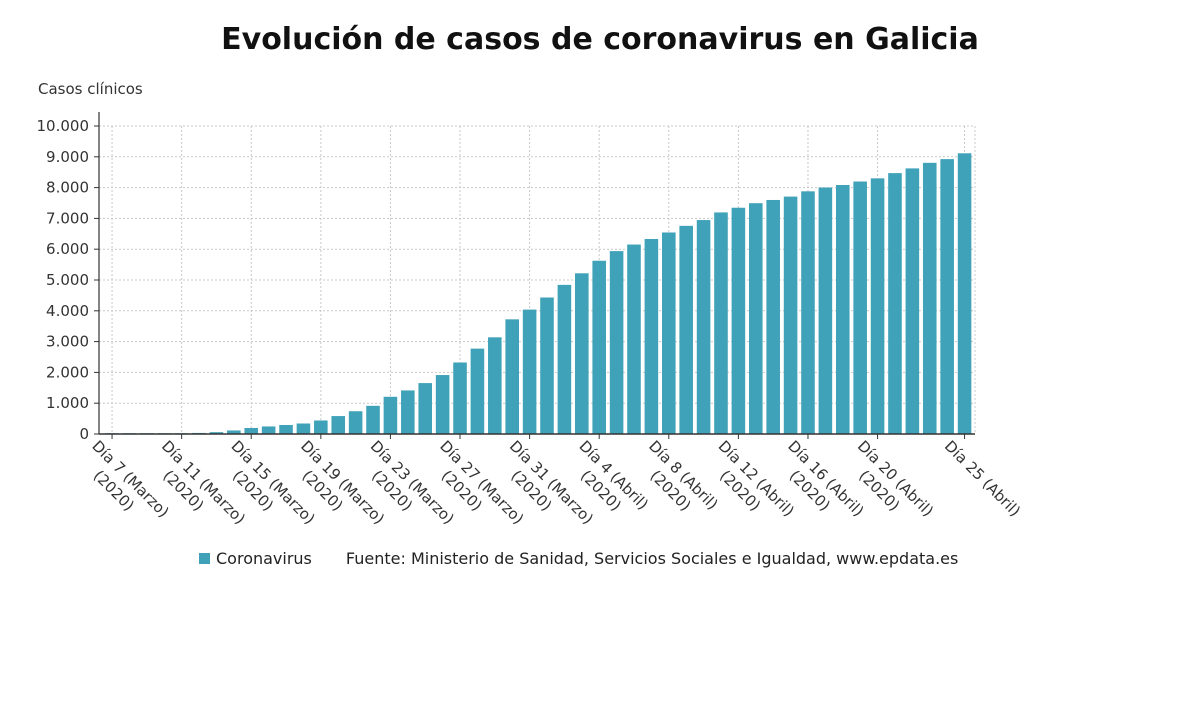  What do you see at coordinates (84, 434) in the screenshot?
I see `y-tick-label: 0` at bounding box center [84, 434].